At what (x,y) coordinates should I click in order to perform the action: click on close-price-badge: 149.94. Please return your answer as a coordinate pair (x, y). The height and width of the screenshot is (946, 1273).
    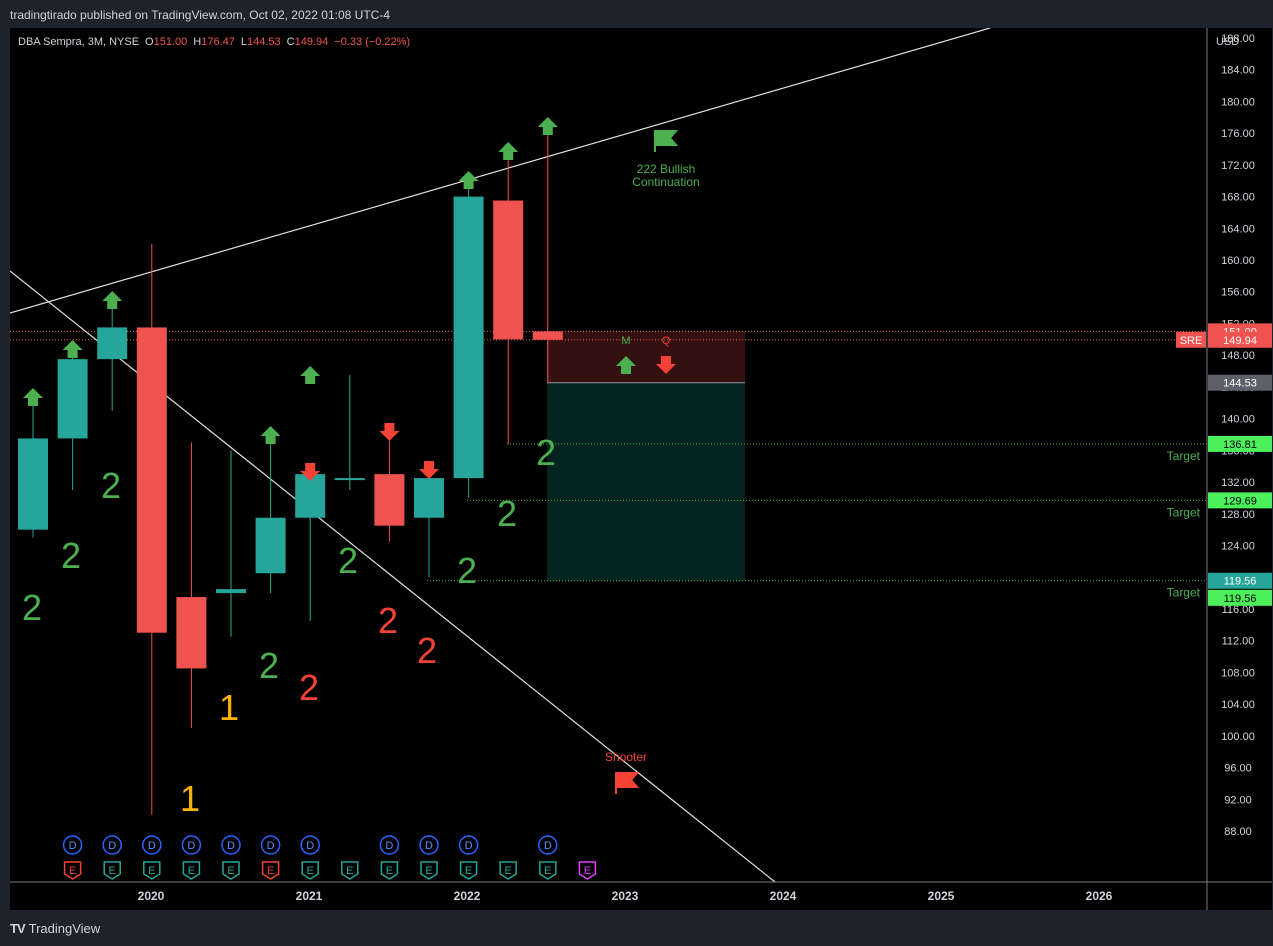
    Looking at the image, I should click on (1240, 341).